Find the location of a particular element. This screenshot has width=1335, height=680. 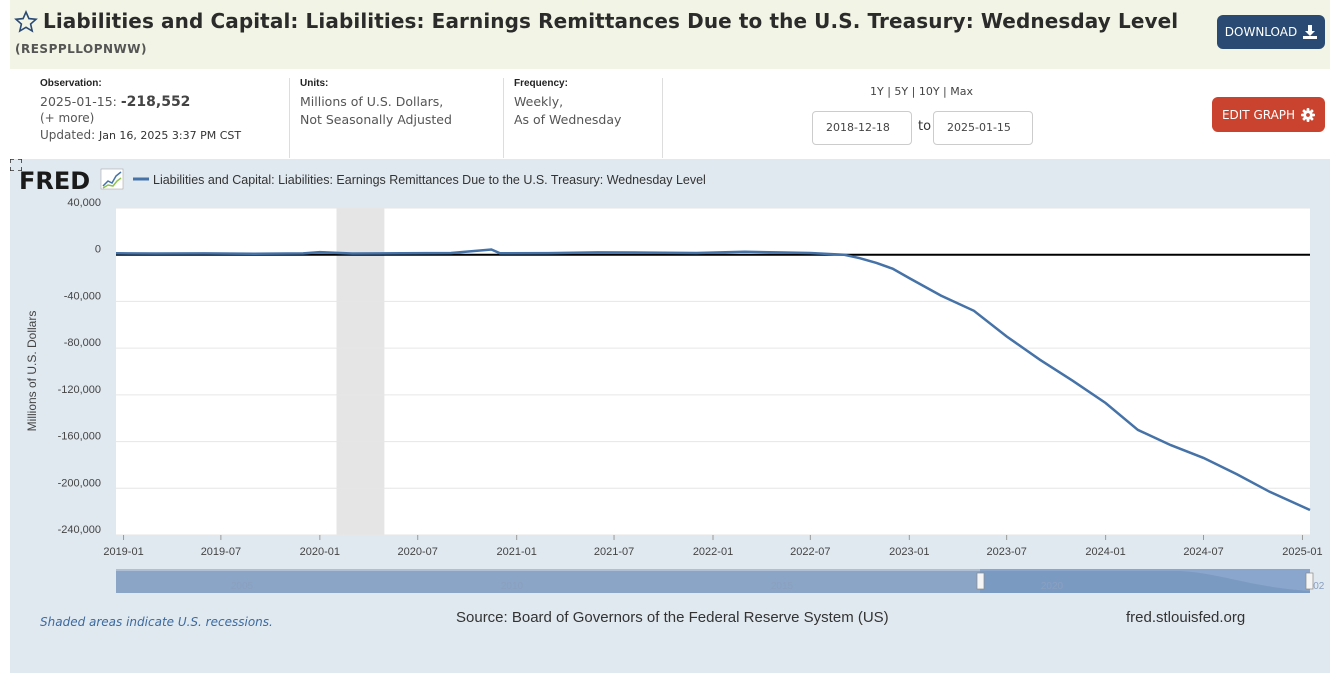

x-tick-label: 2023-07 is located at coordinates (1006, 552).